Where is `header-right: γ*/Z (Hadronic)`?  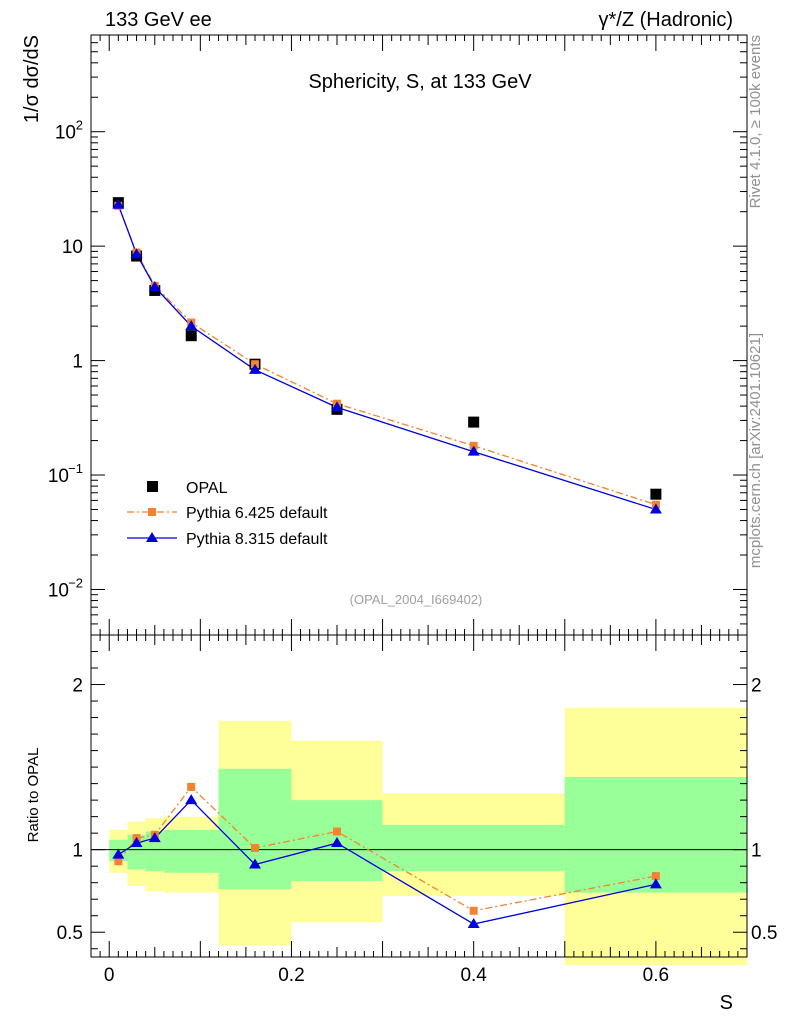
header-right: γ*/Z (Hadronic) is located at coordinates (666, 20).